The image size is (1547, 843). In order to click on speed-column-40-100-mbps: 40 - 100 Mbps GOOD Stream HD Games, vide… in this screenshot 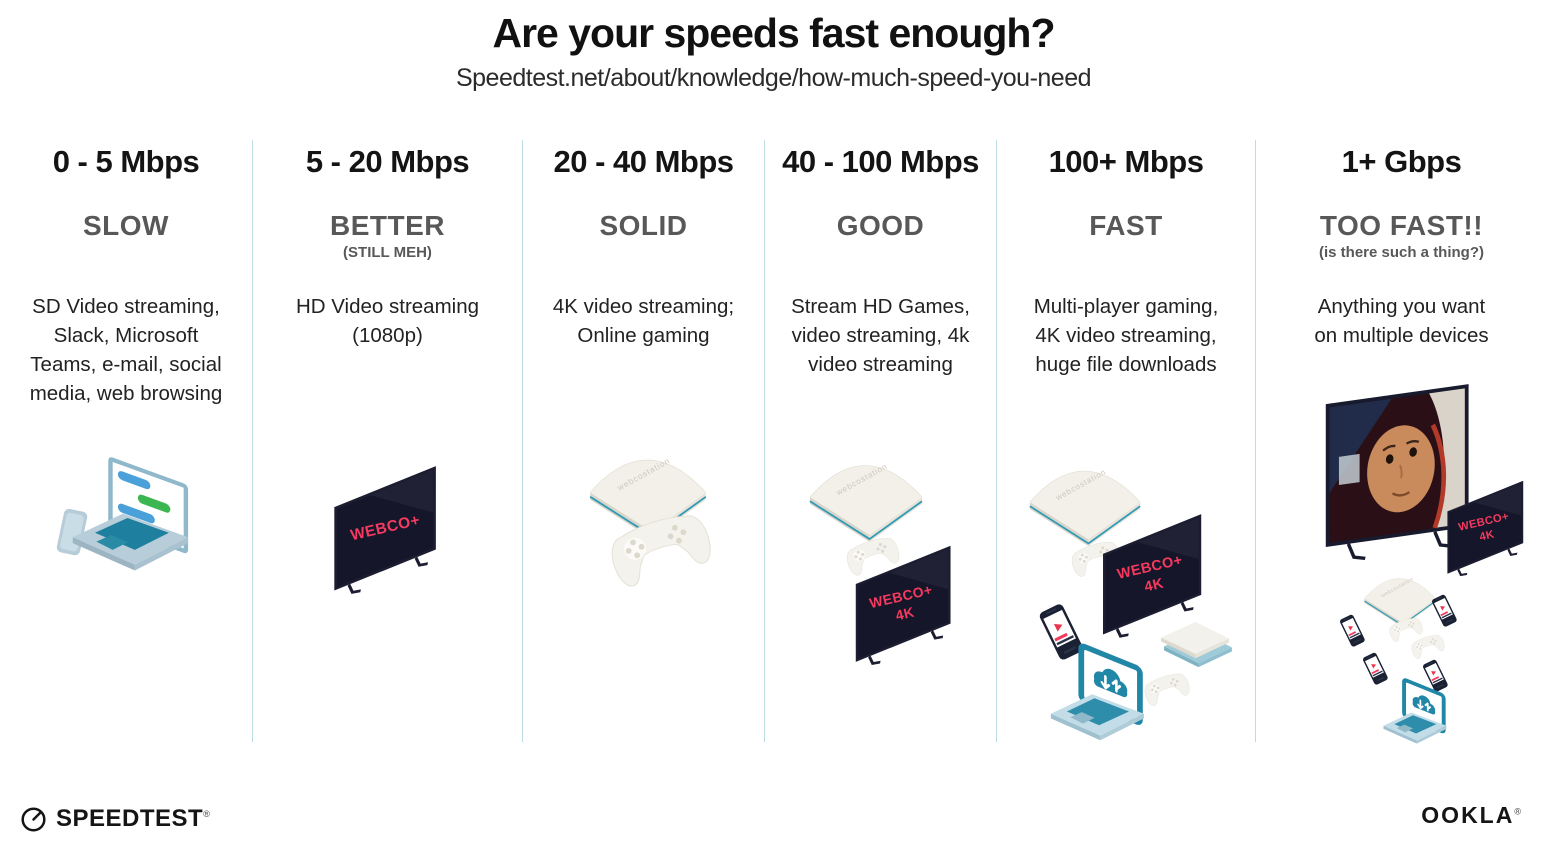, I will do `click(881, 441)`.